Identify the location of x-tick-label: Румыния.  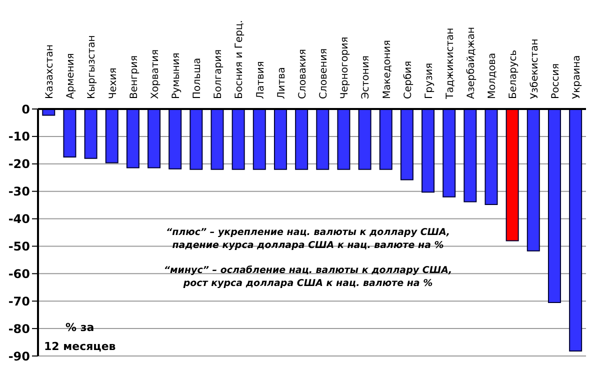
(176, 75).